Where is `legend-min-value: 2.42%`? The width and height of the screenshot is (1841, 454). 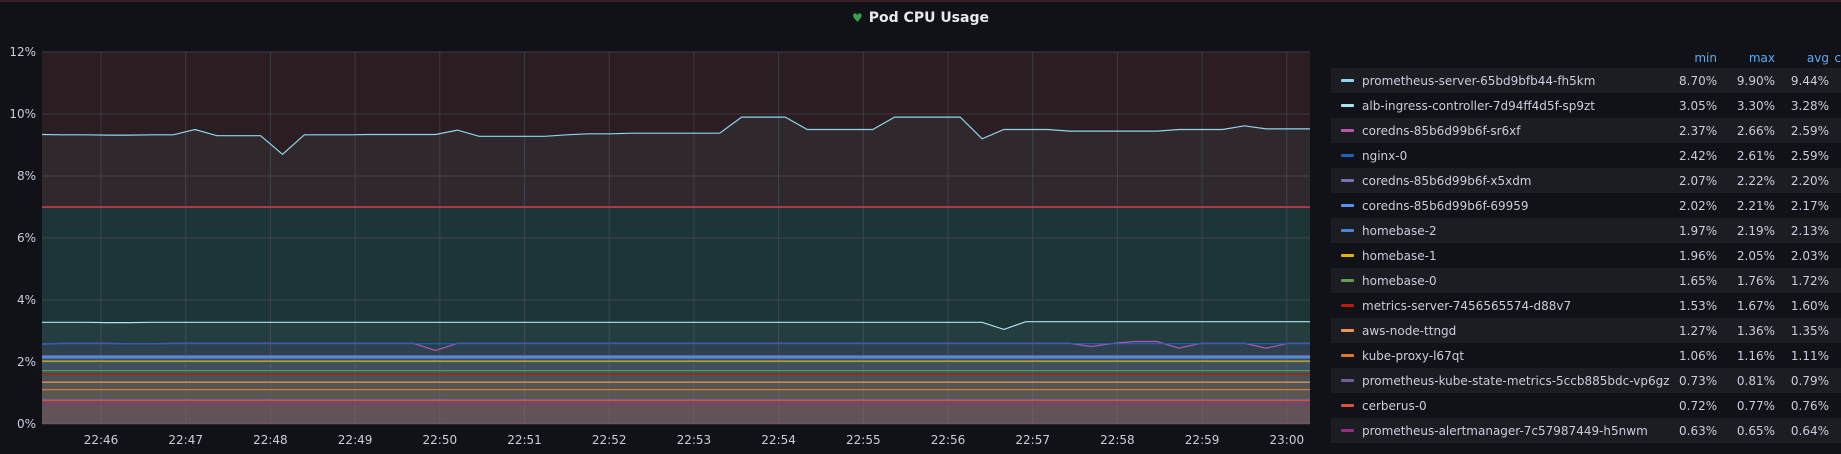
legend-min-value: 2.42% is located at coordinates (1698, 155).